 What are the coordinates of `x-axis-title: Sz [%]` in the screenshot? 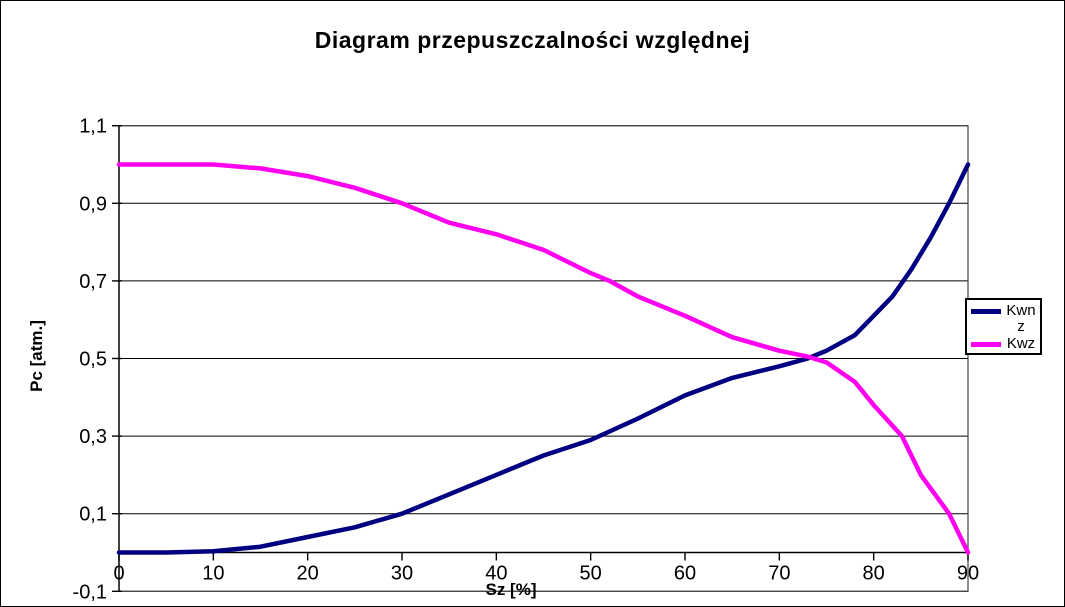 It's located at (511, 589).